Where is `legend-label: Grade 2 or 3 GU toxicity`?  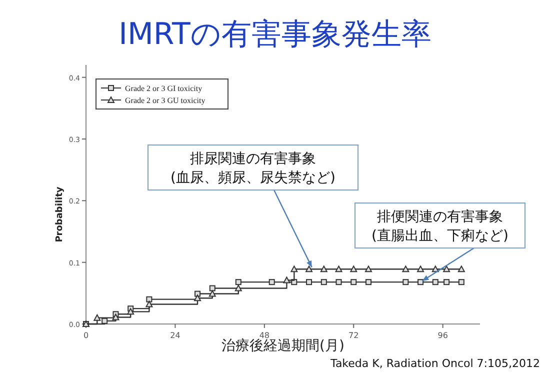 legend-label: Grade 2 or 3 GU toxicity is located at coordinates (165, 100).